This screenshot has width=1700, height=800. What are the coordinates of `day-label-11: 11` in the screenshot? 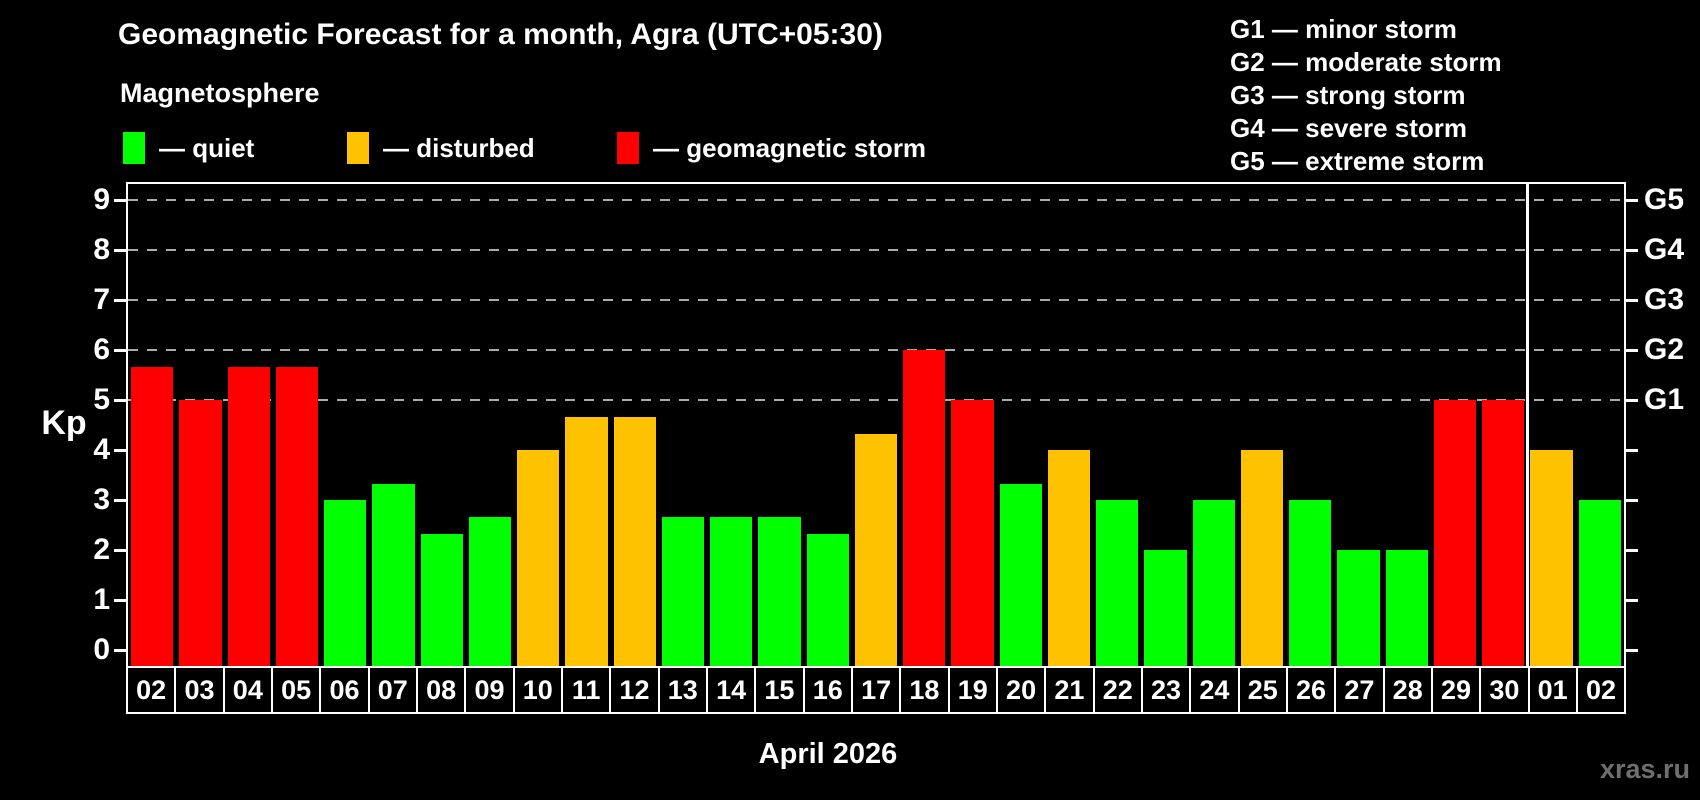 It's located at (584, 690).